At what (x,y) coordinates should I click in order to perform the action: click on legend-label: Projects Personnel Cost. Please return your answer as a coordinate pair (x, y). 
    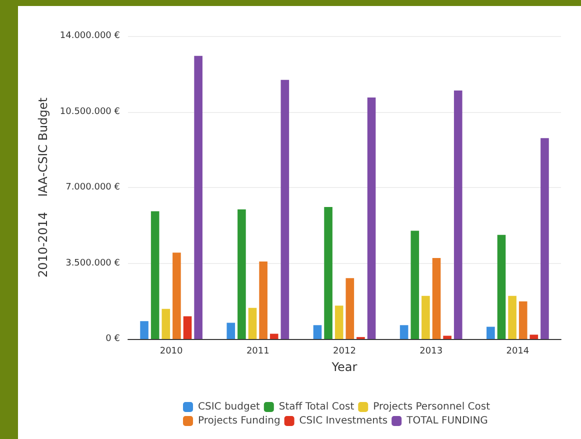
    Looking at the image, I should click on (431, 407).